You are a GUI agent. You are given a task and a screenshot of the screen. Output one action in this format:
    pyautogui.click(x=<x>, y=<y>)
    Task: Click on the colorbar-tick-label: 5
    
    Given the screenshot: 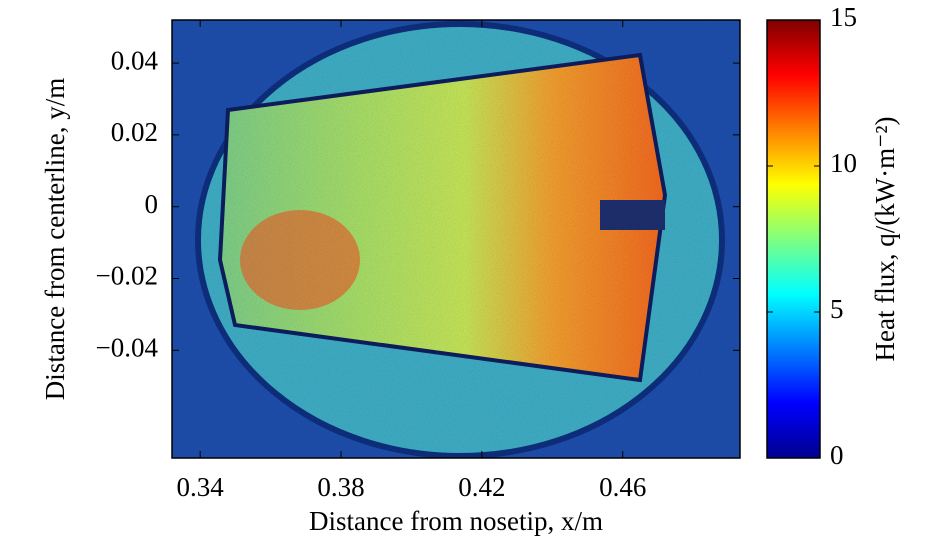 What is the action you would take?
    pyautogui.click(x=837, y=309)
    